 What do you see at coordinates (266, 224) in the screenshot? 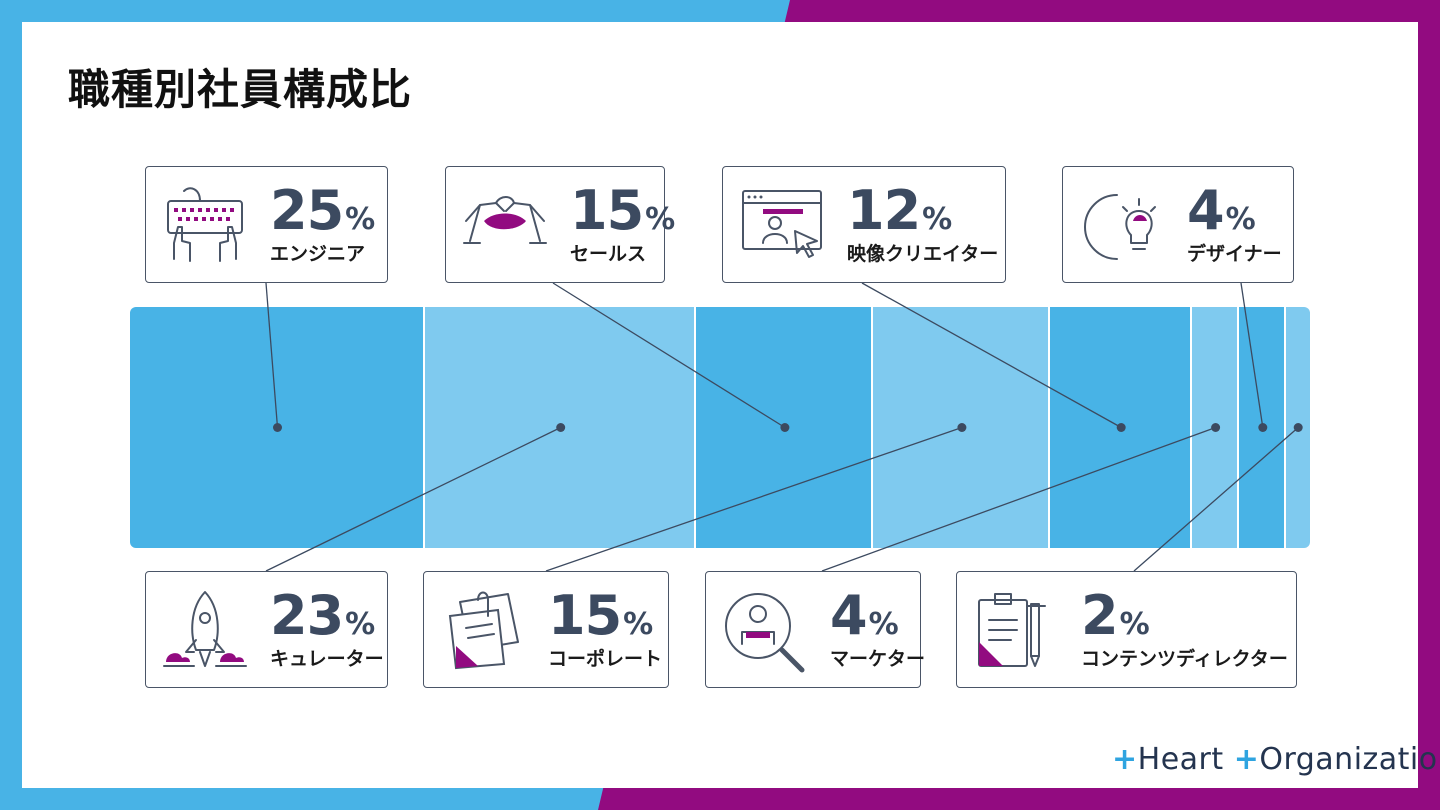
I see `category-card: 25% エンジニア` at bounding box center [266, 224].